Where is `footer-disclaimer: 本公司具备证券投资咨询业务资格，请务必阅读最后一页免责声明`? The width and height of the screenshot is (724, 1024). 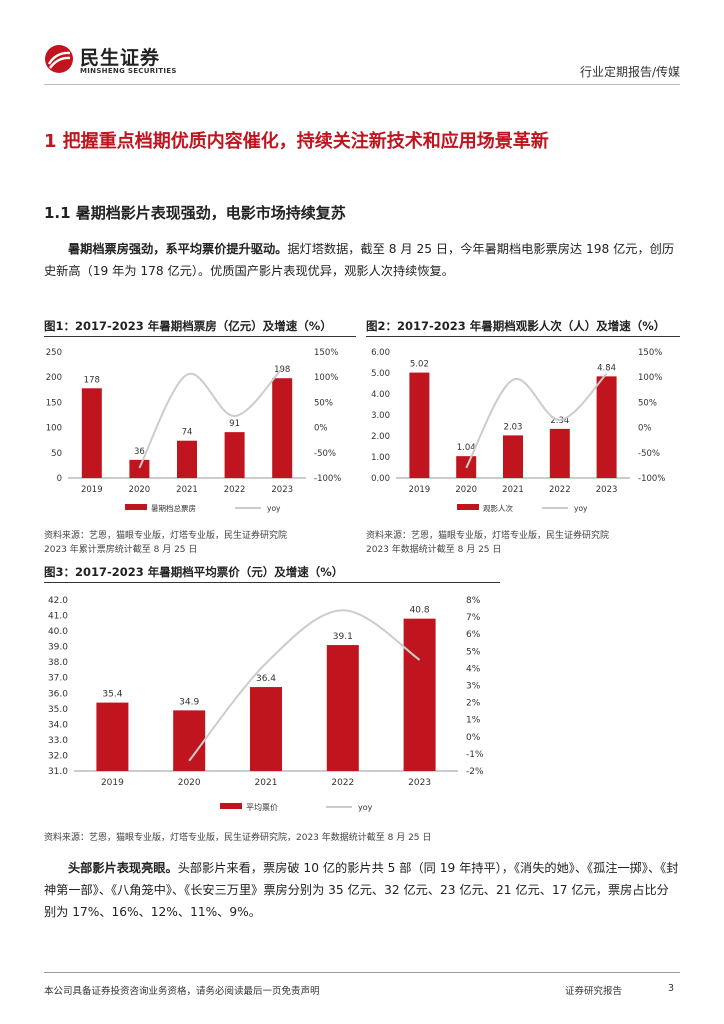 footer-disclaimer: 本公司具备证券投资咨询业务资格，请务必阅读最后一页免责声明 is located at coordinates (182, 991).